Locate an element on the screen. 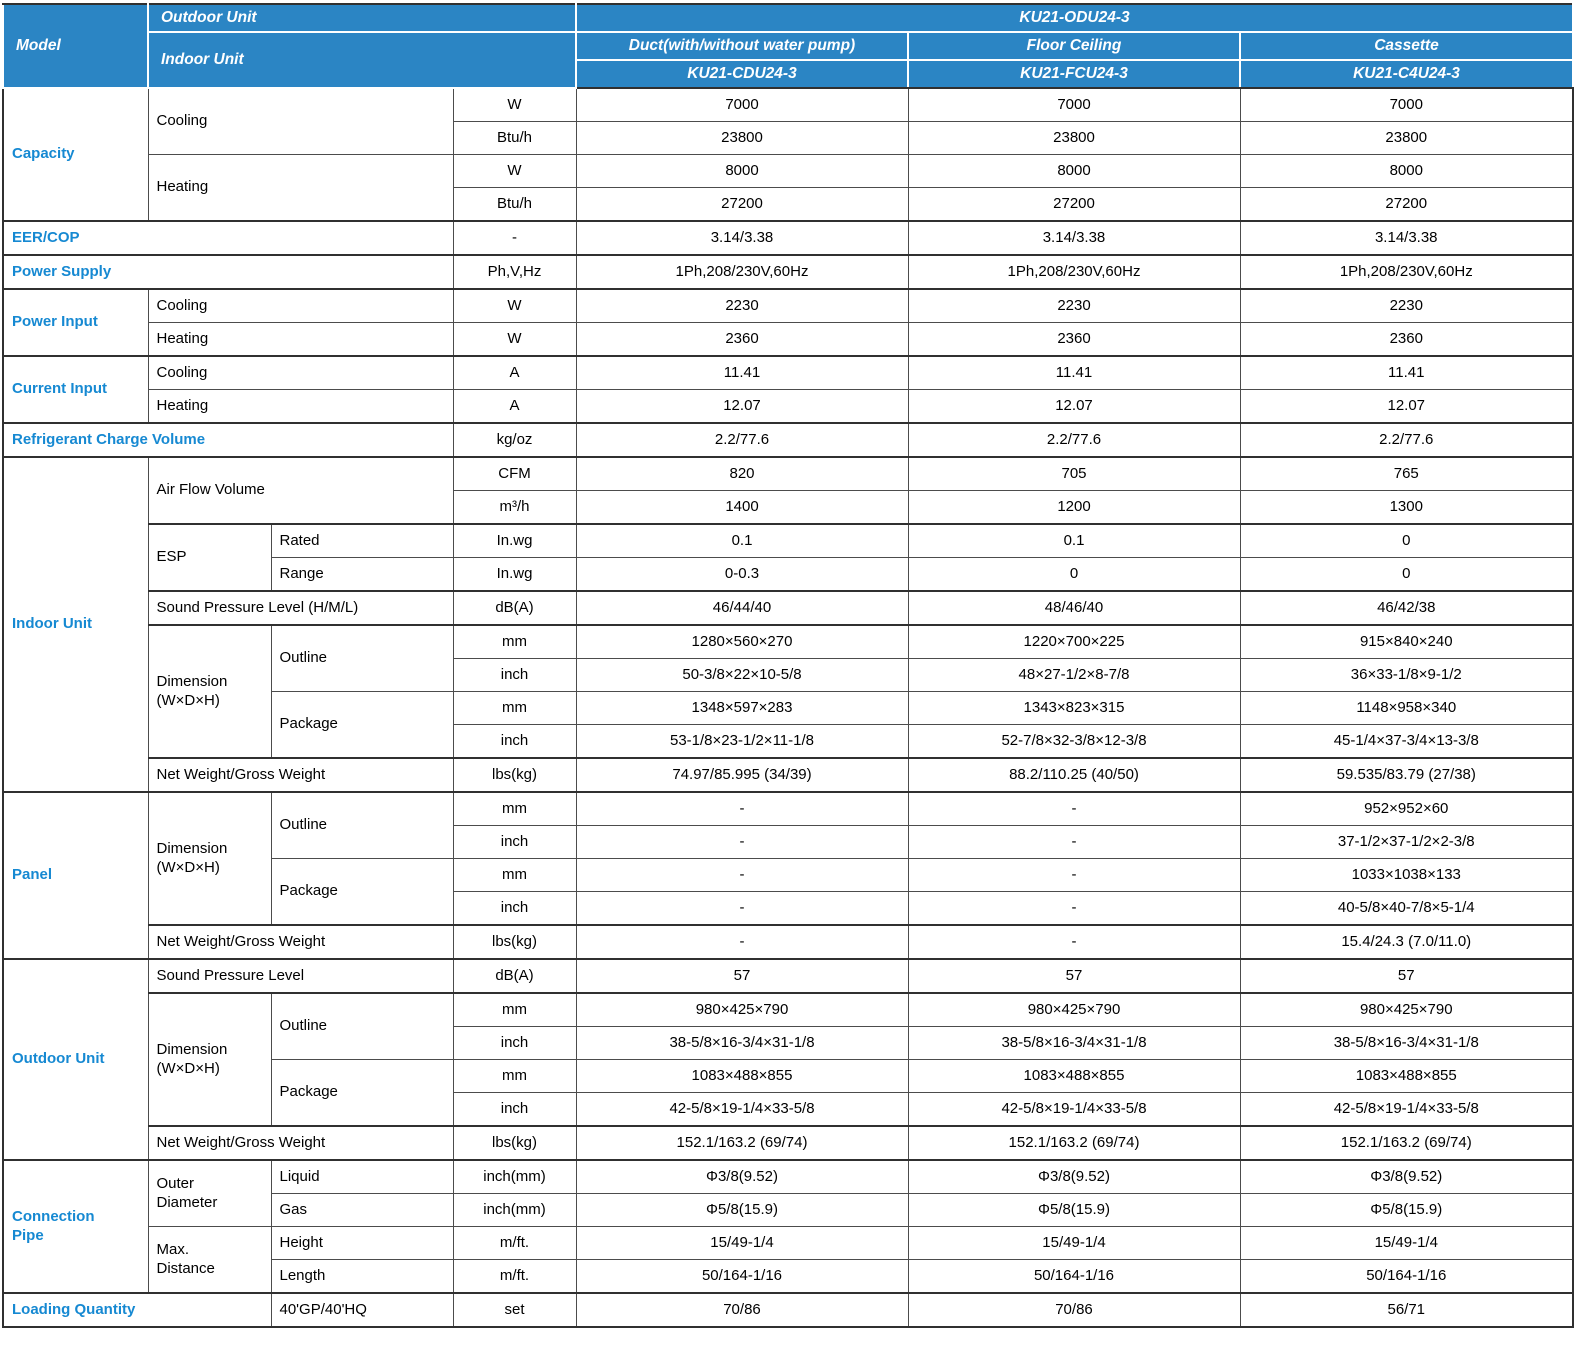 The height and width of the screenshot is (1345, 1574). value-cell: 0-0.3 is located at coordinates (742, 574).